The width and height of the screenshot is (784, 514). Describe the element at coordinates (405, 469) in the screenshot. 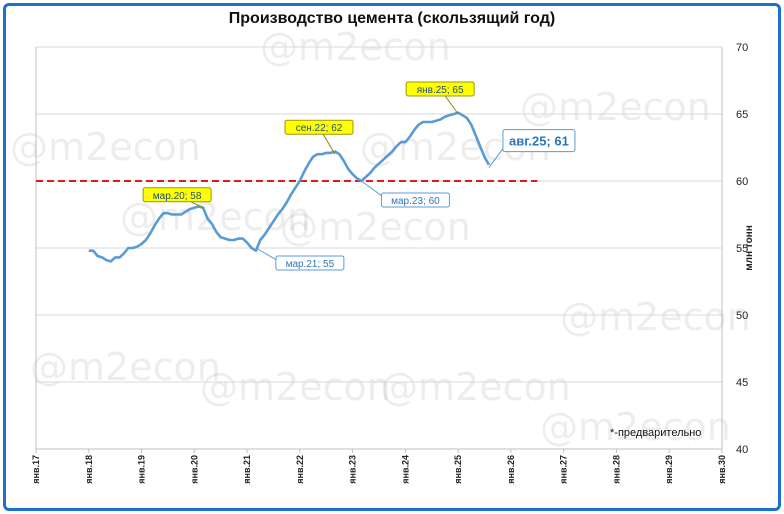

I see `x-tick-label: янв.24` at that location.